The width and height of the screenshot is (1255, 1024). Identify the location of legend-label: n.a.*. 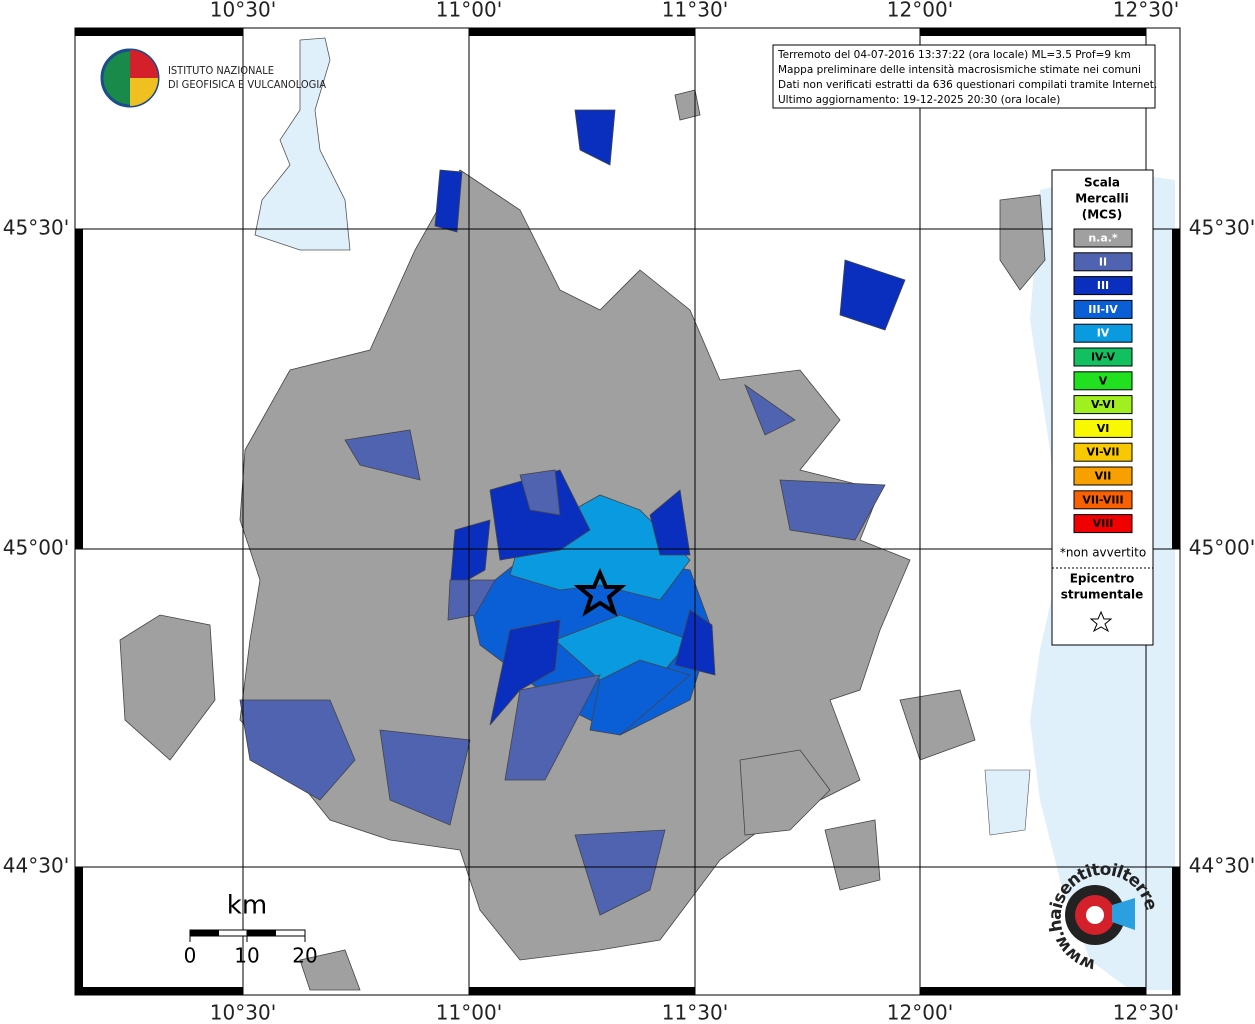
(1103, 238).